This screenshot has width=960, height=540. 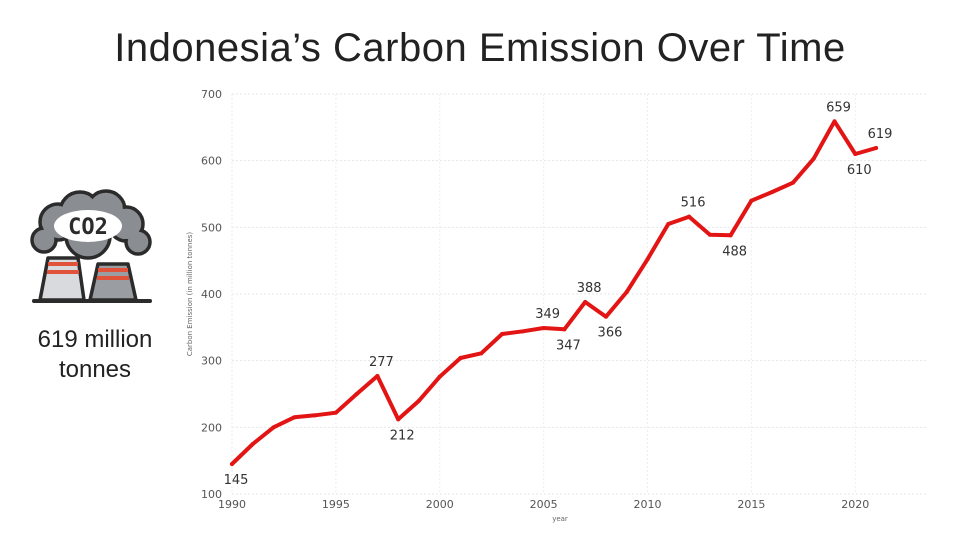 What do you see at coordinates (294, 417) in the screenshot?
I see `data-point-1993` at bounding box center [294, 417].